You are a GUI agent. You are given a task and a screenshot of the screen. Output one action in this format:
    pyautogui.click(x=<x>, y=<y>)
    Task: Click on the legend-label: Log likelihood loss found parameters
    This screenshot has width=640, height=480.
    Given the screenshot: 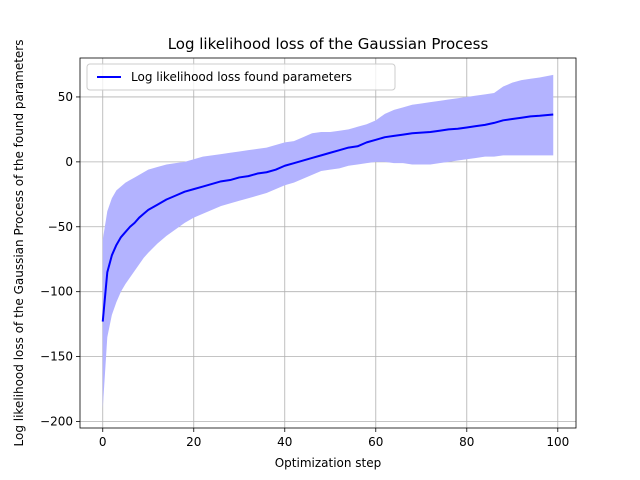 What is the action you would take?
    pyautogui.click(x=241, y=77)
    